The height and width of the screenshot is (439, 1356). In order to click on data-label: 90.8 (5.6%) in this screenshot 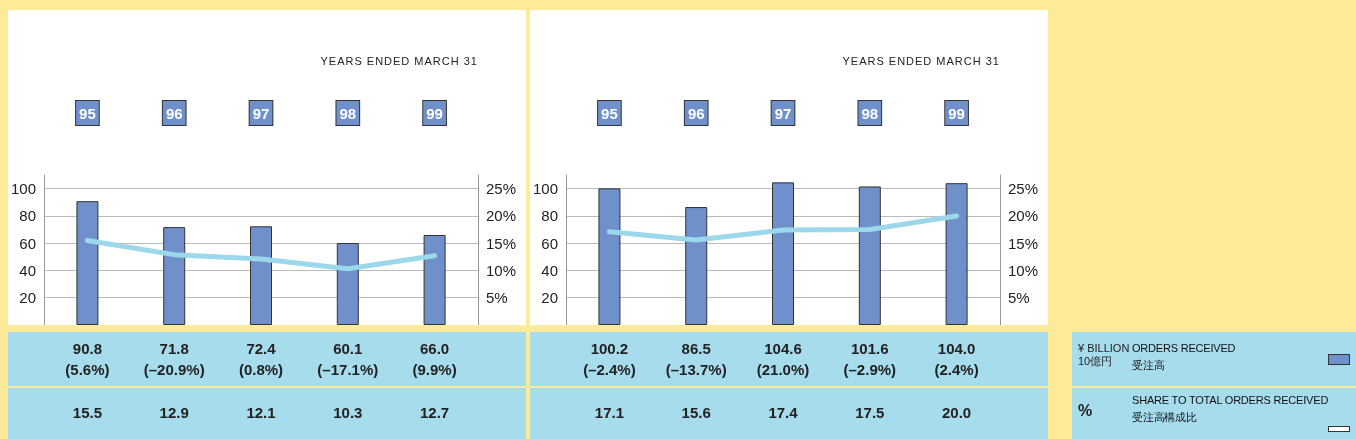, I will do `click(87, 359)`.